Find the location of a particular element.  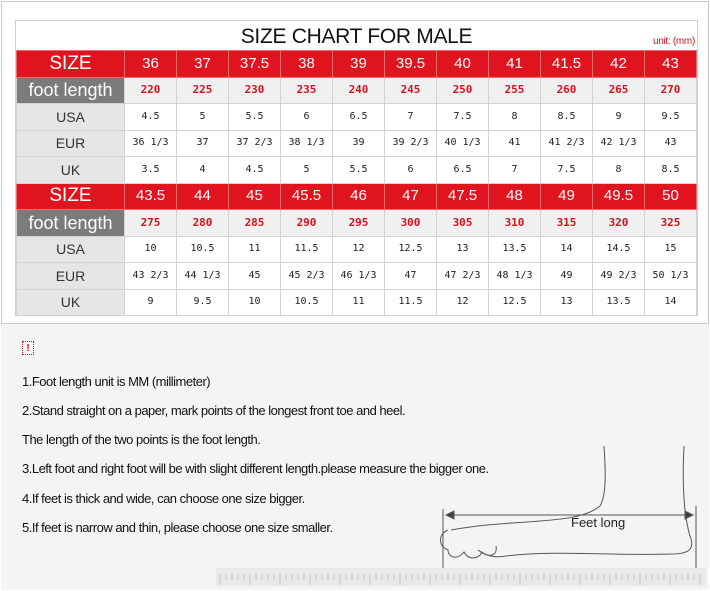

cell-usa: 7.5 is located at coordinates (462, 117).